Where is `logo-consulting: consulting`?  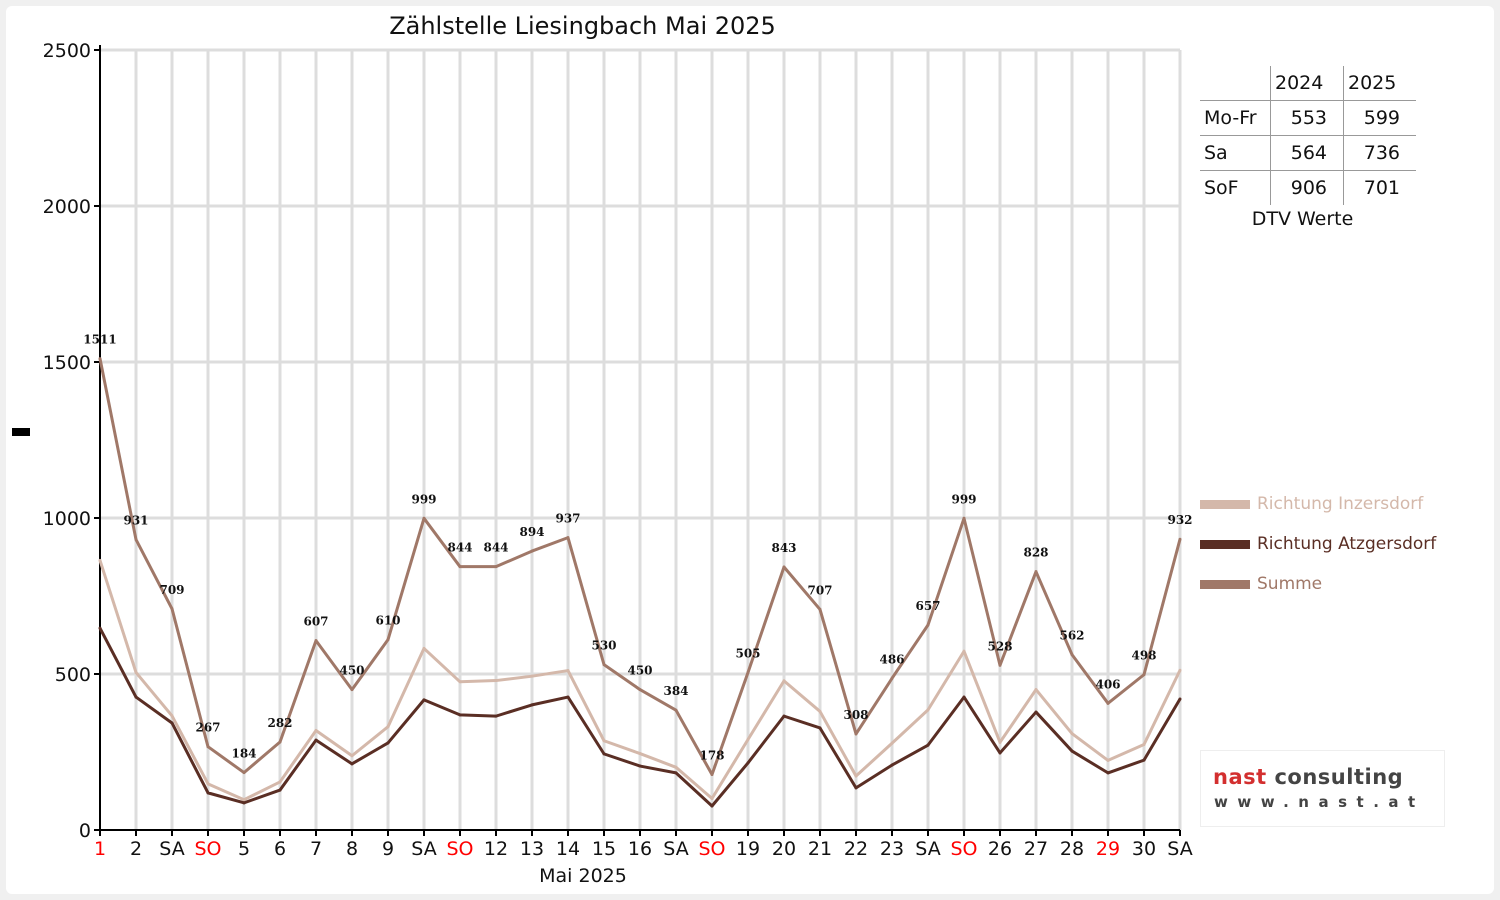
logo-consulting: consulting is located at coordinates (1339, 777).